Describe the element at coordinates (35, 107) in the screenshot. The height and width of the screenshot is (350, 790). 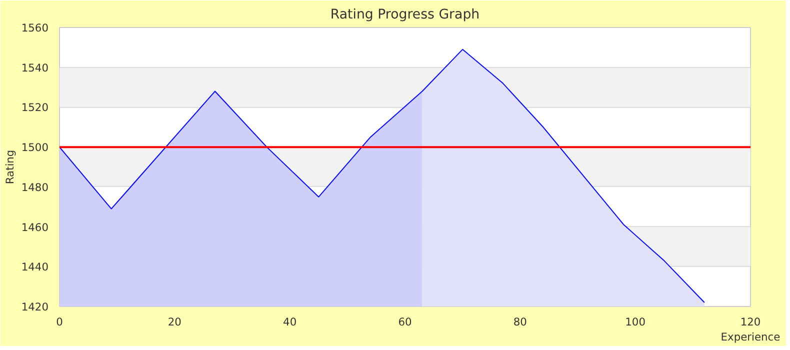
I see `y-tick-label: 1520` at that location.